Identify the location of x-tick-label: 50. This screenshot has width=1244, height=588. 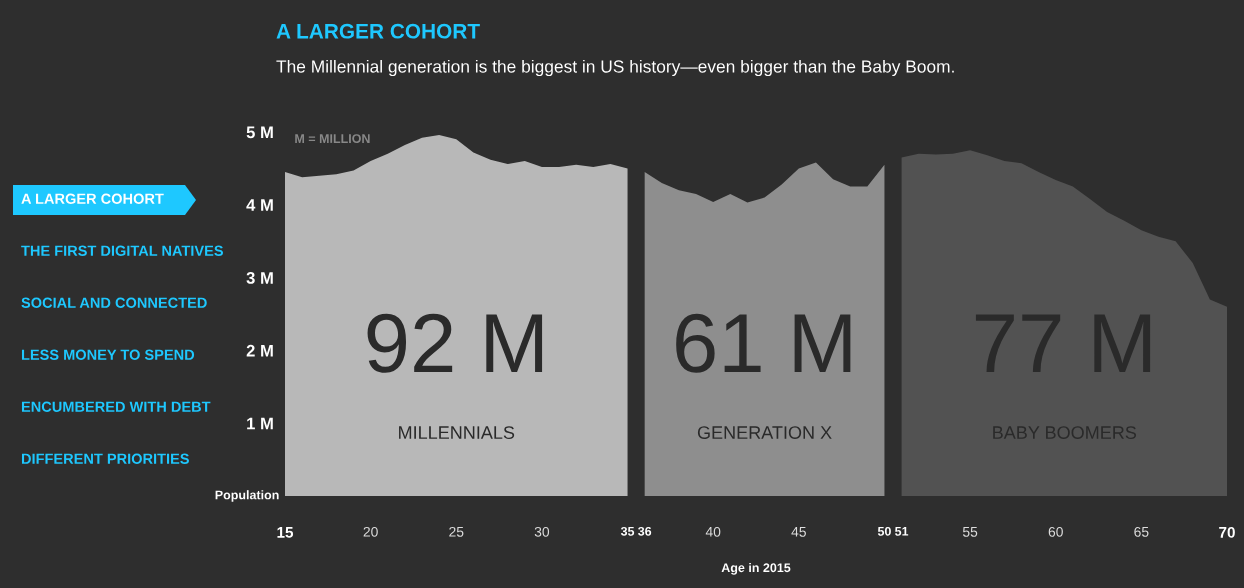
(884, 531).